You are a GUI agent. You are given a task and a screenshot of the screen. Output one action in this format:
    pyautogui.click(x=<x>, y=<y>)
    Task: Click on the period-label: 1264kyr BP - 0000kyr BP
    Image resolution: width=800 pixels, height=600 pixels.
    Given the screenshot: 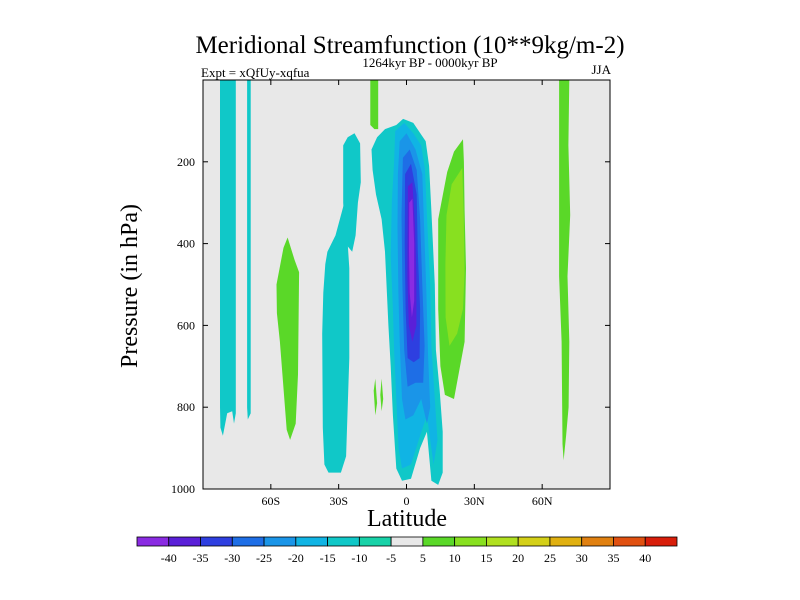 What is the action you would take?
    pyautogui.click(x=429, y=62)
    